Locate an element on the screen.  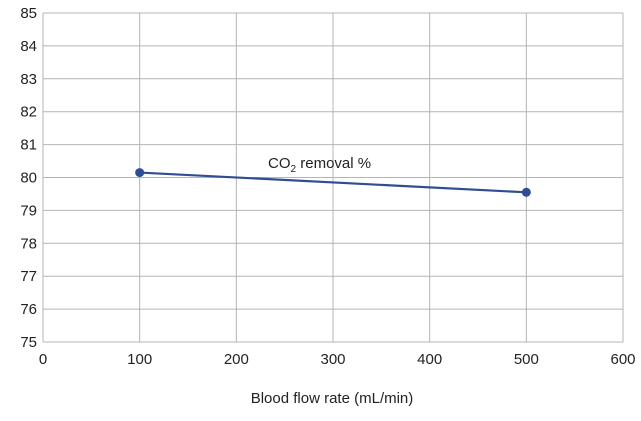
y-tick-label: 77 is located at coordinates (28, 276).